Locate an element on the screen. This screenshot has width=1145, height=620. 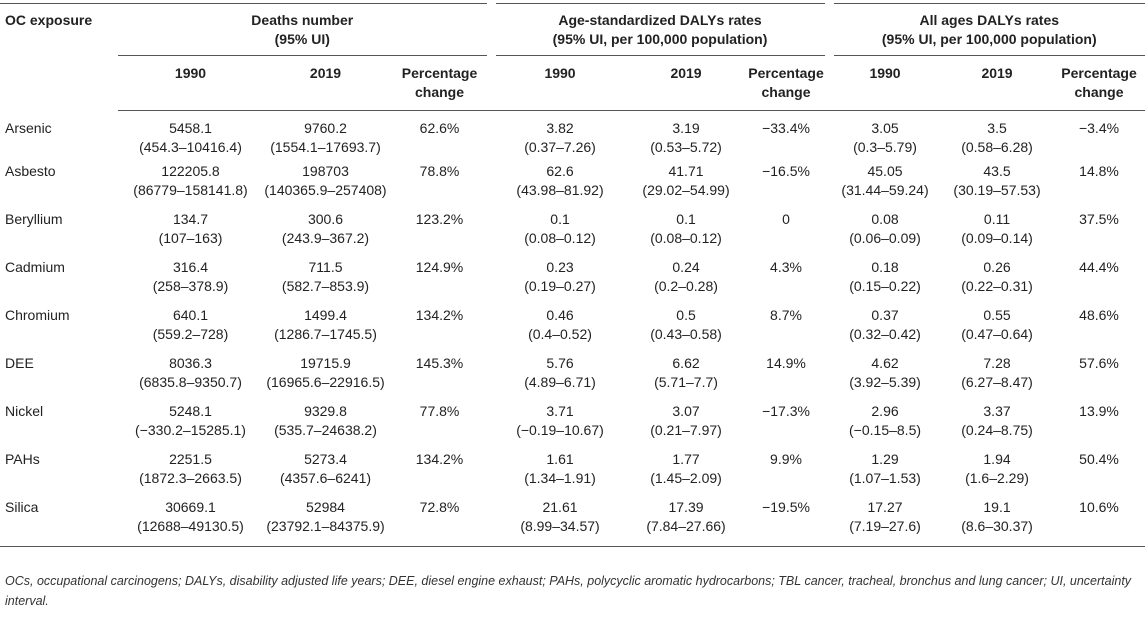
age-dalys-1990-ui: (0.37–7.26) is located at coordinates (560, 147).